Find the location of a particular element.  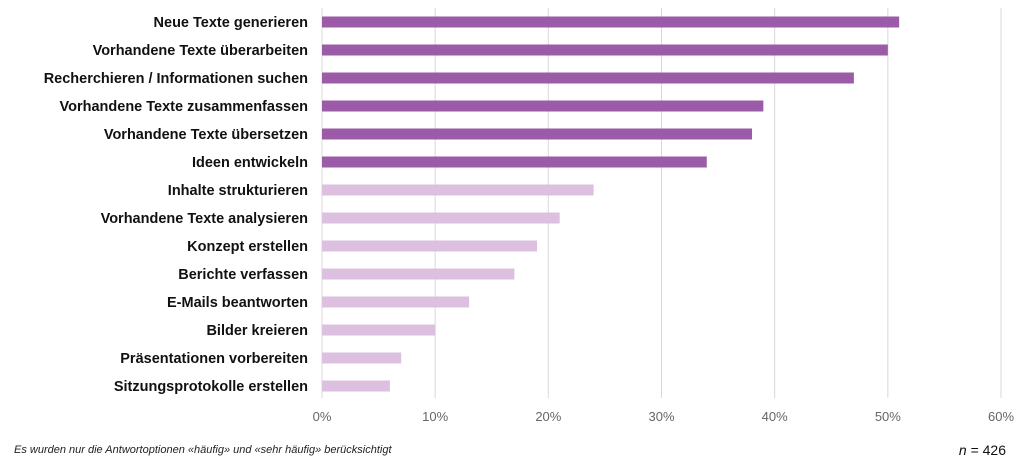

category-label-2: Recherchieren / Informationen suchen is located at coordinates (176, 79).